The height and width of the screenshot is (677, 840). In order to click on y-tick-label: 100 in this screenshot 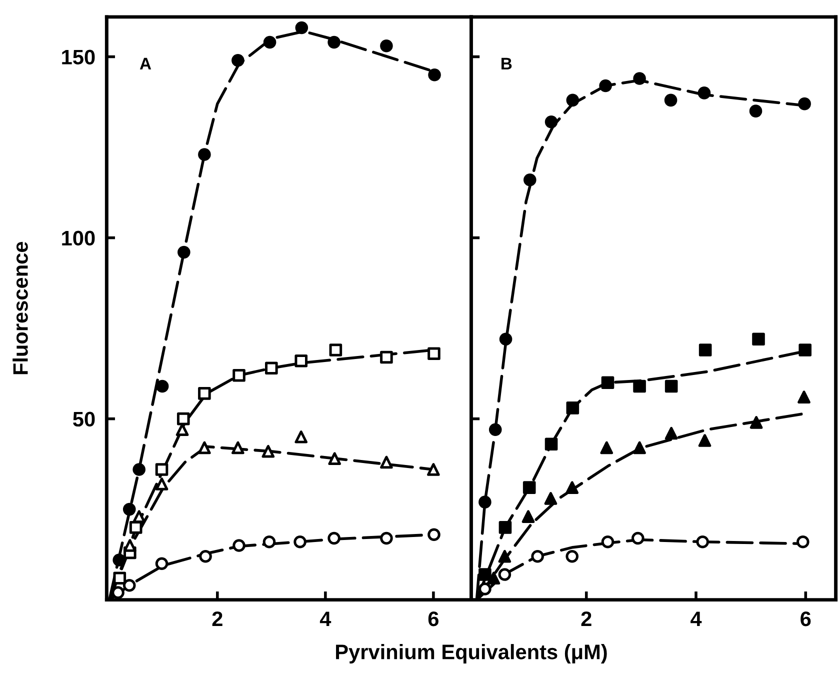, I will do `click(78, 238)`.